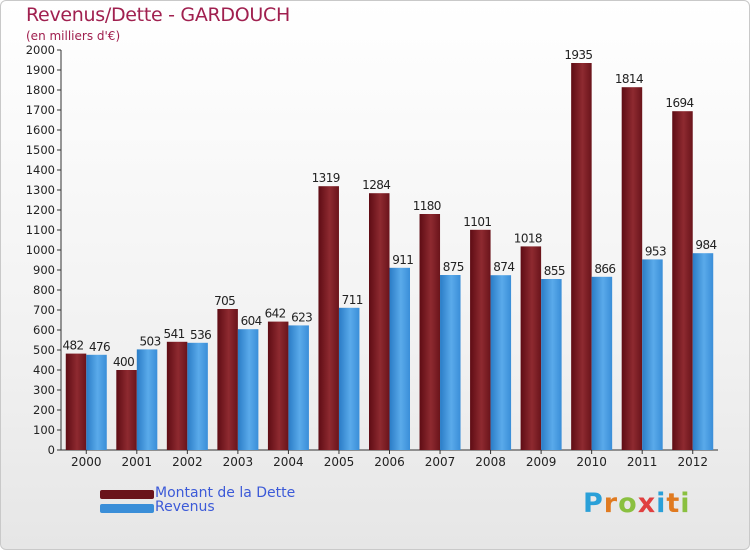 This screenshot has height=550, width=750. Describe the element at coordinates (629, 79) in the screenshot. I see `bar-value-label: 1814` at that location.